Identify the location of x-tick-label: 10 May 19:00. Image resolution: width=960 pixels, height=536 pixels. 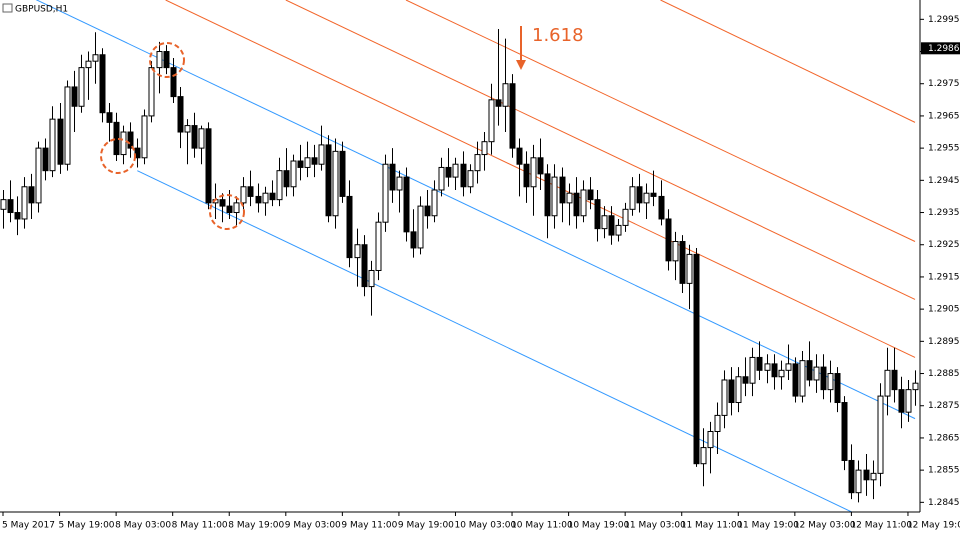
(599, 526).